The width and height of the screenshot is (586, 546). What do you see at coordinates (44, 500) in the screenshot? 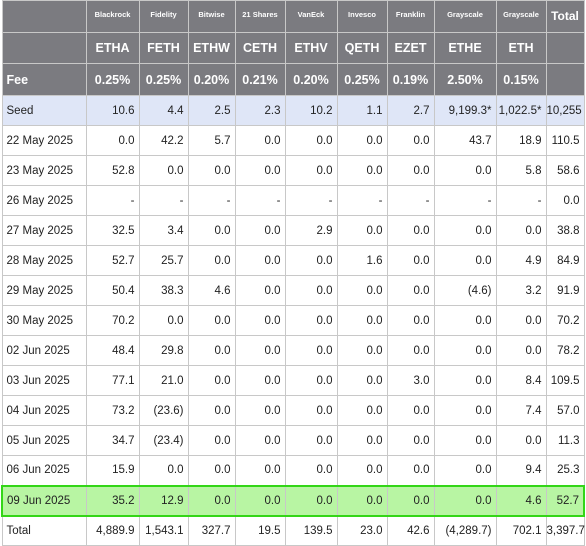
I see `row-label: 09 Jun 2025` at bounding box center [44, 500].